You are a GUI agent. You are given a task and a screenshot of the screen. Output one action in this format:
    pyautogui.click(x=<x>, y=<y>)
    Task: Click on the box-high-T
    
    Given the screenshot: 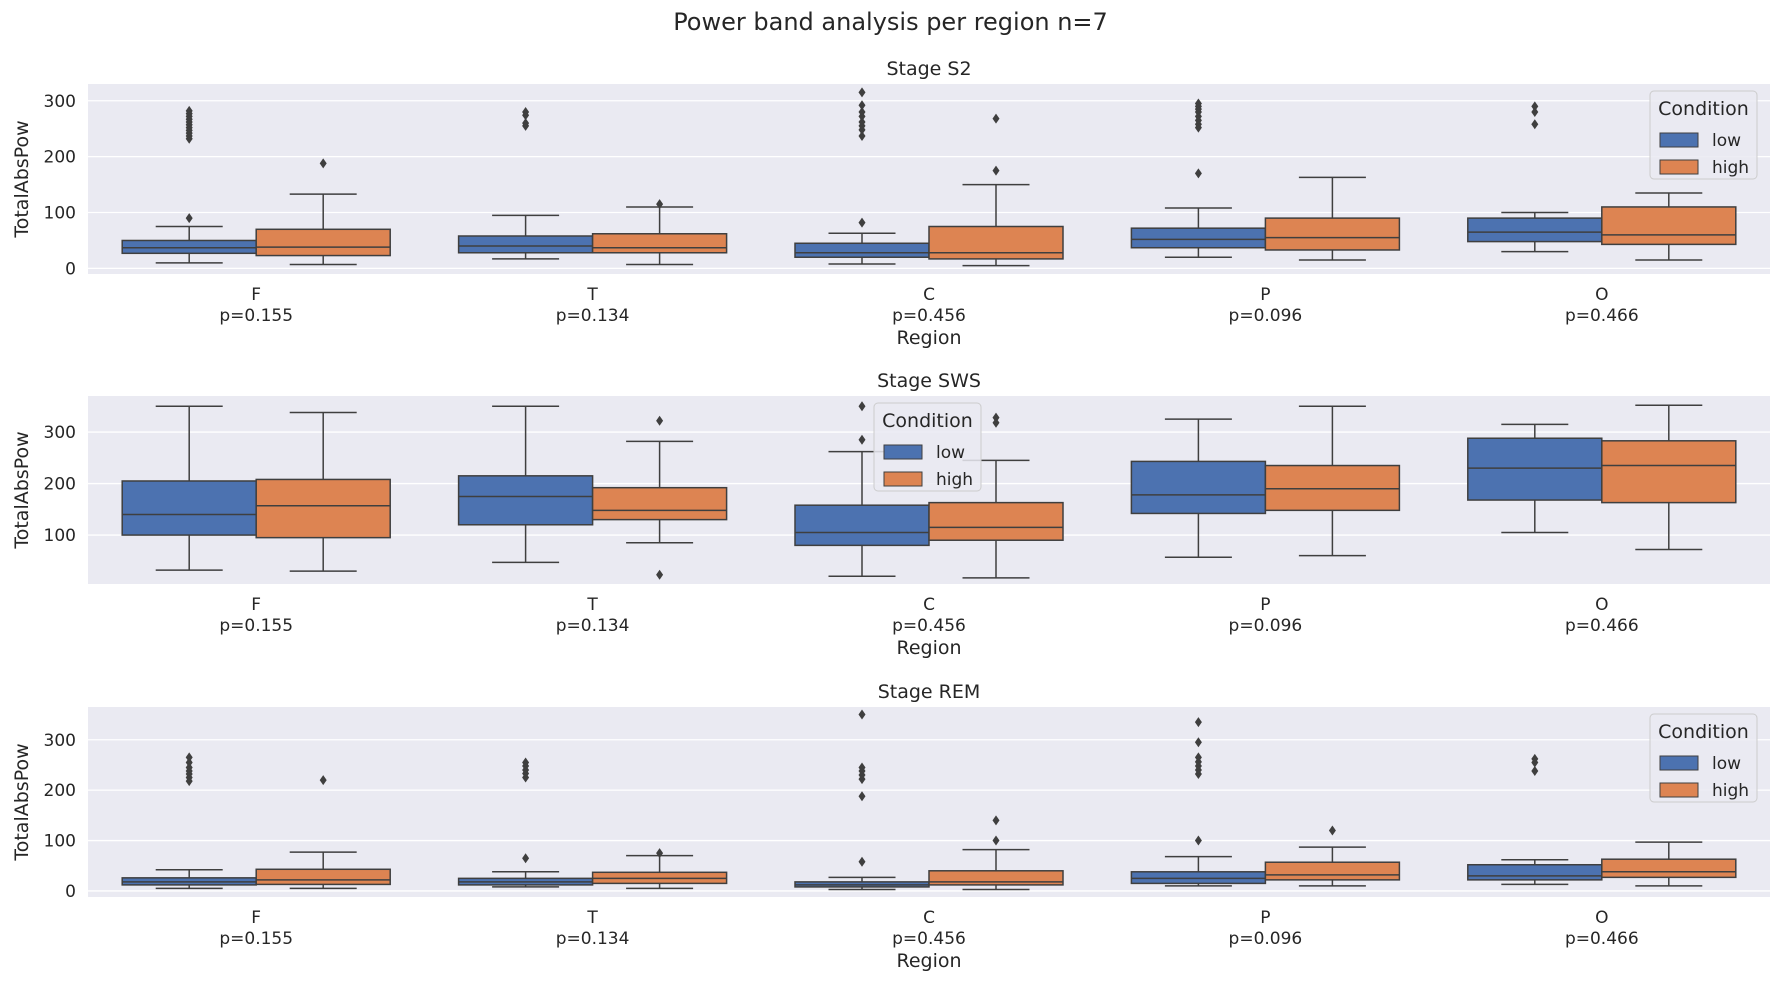 What is the action you would take?
    pyautogui.click(x=659, y=869)
    